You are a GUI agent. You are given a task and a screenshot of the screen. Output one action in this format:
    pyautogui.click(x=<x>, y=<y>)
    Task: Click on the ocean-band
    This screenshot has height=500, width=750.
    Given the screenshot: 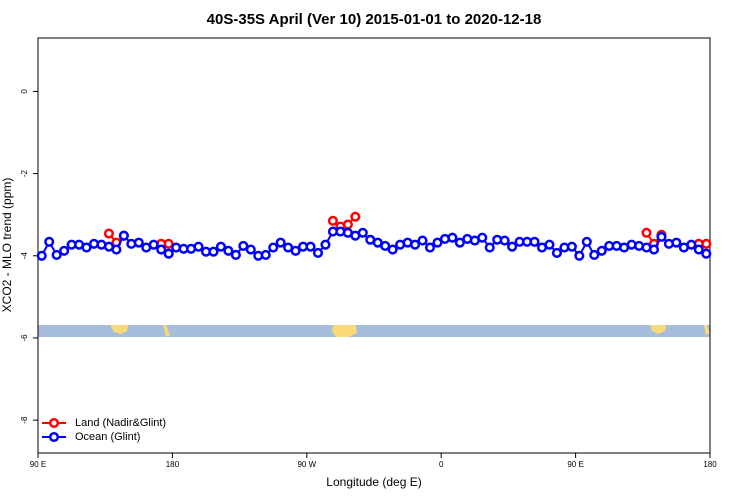 What is the action you would take?
    pyautogui.click(x=374, y=331)
    